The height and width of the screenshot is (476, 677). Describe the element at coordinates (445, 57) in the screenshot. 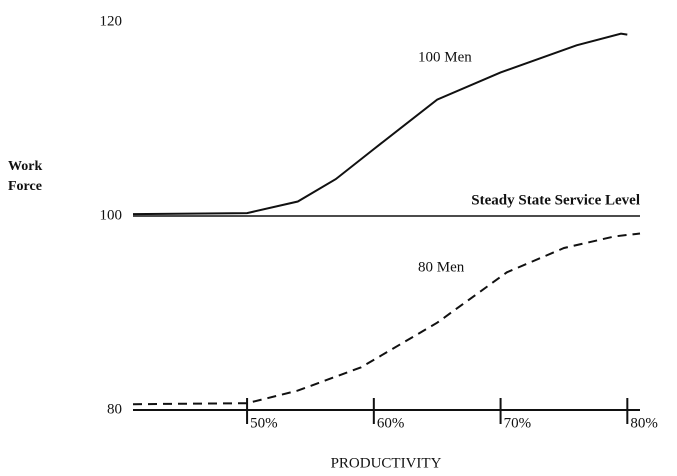

I see `series-label: 100 Men` at that location.